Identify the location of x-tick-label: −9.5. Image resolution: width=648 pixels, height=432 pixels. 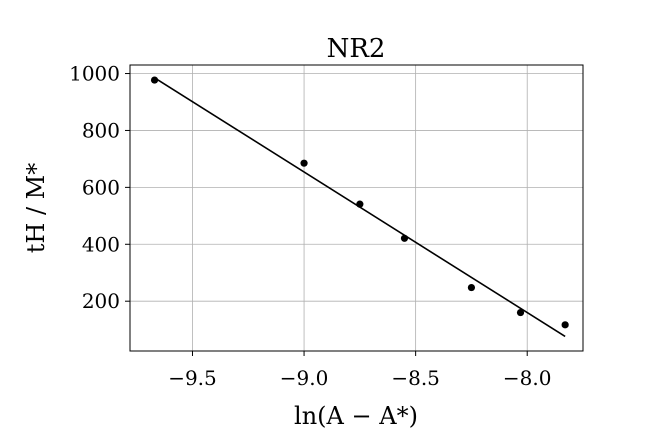
(192, 378).